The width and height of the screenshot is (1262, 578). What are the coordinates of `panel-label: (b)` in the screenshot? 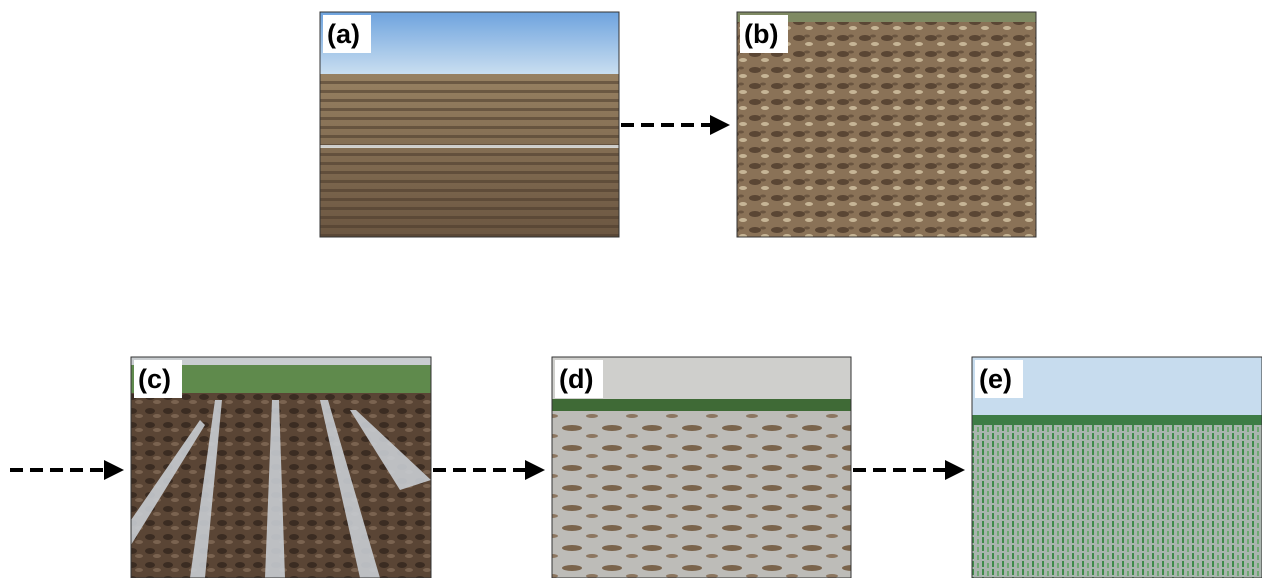 It's located at (761, 34).